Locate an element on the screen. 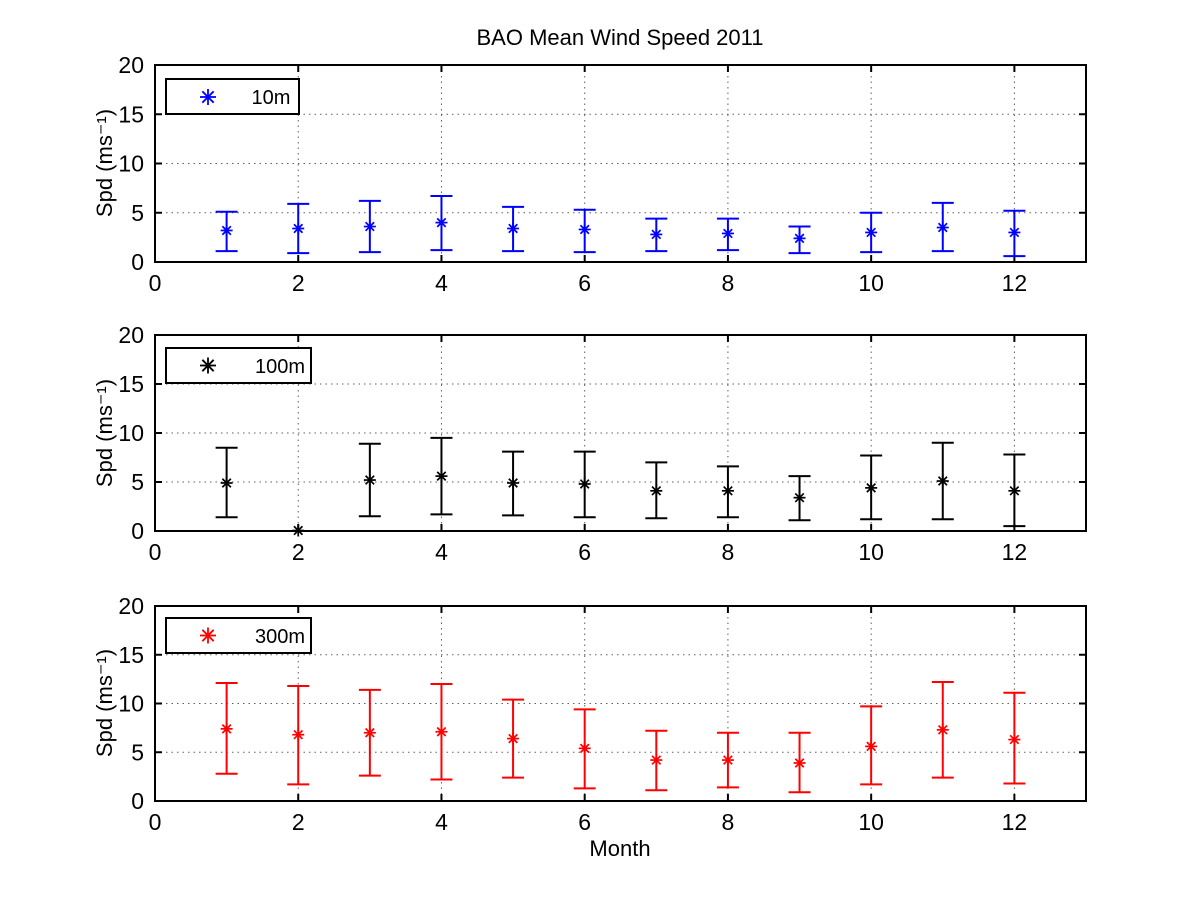 The height and width of the screenshot is (900, 1200). legend-label: 10m is located at coordinates (271, 98).